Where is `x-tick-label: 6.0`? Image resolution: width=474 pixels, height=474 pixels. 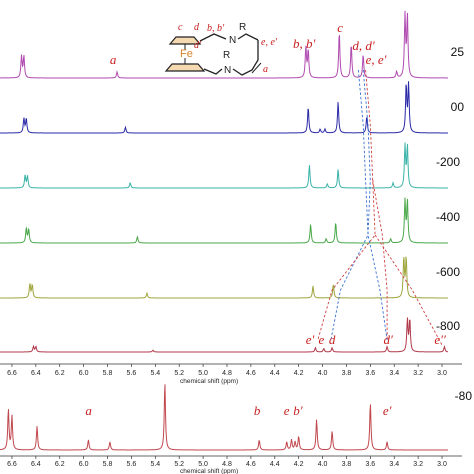 x-tick-label: 6.0 is located at coordinates (84, 373).